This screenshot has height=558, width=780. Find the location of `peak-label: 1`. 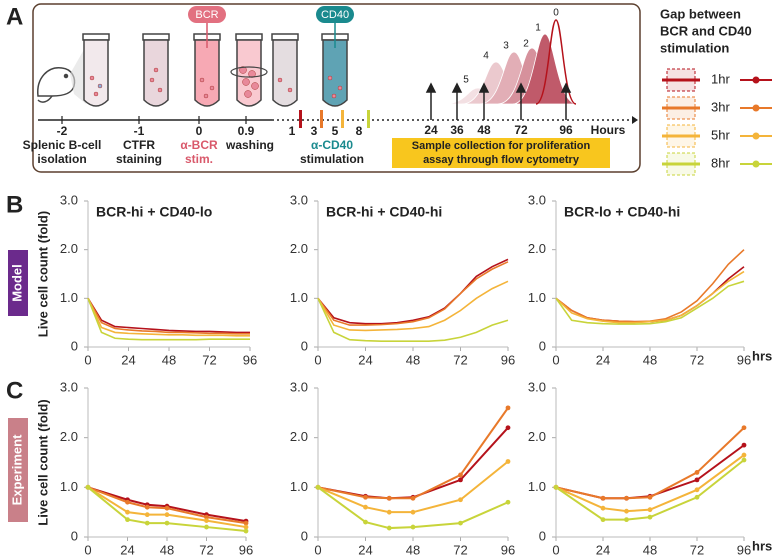

peak-label: 1 is located at coordinates (538, 28).